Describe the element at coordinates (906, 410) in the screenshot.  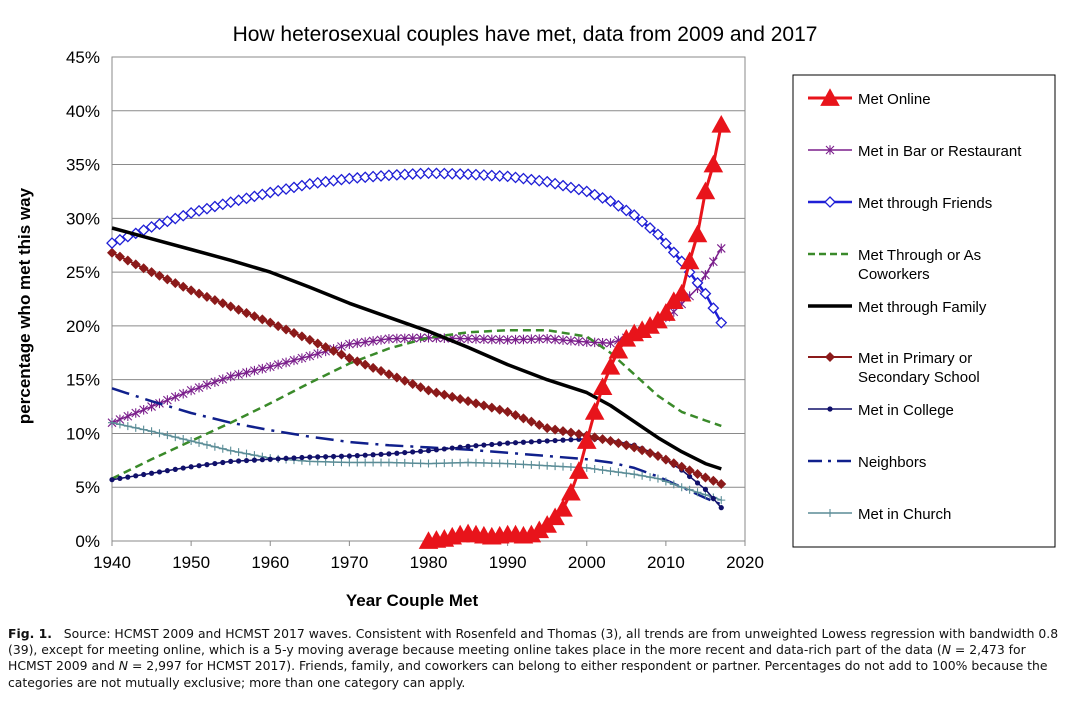
I see `legend-label: Met in College` at that location.